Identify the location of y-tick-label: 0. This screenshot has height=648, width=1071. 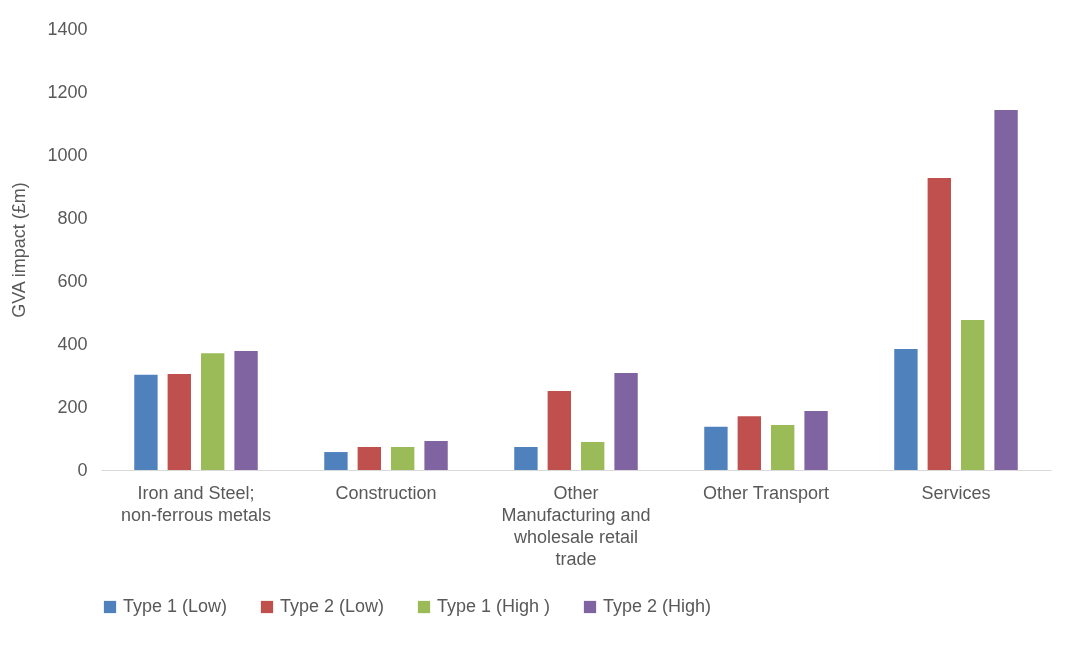
(82, 469).